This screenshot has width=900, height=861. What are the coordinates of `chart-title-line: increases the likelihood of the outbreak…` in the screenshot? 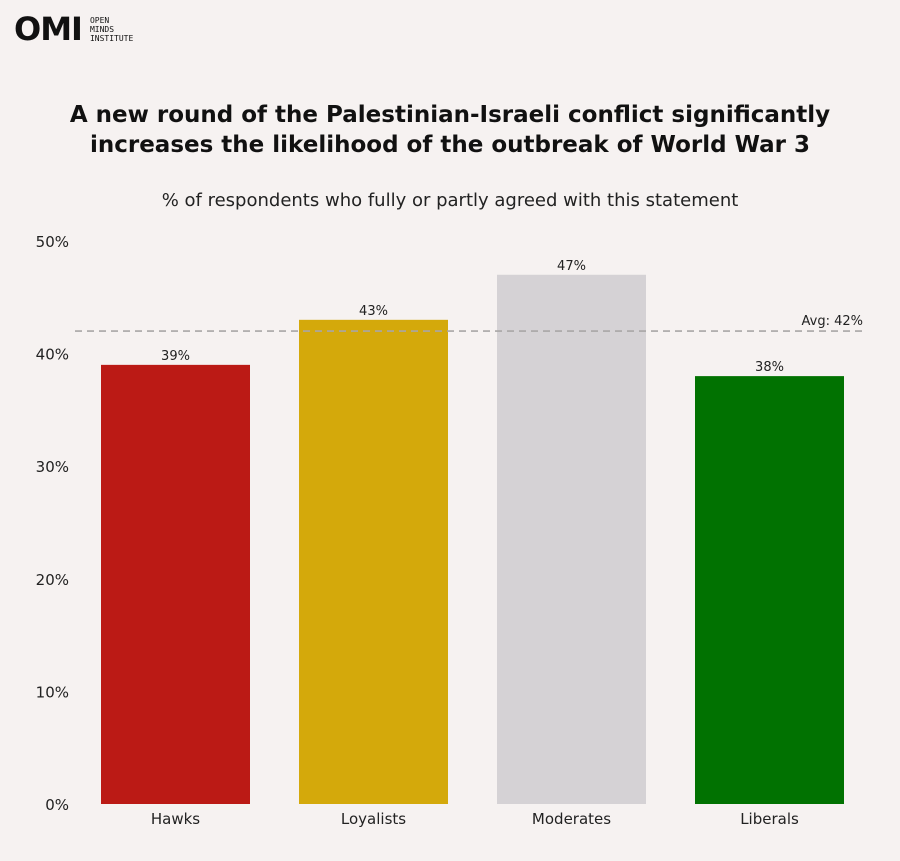 It's located at (450, 145).